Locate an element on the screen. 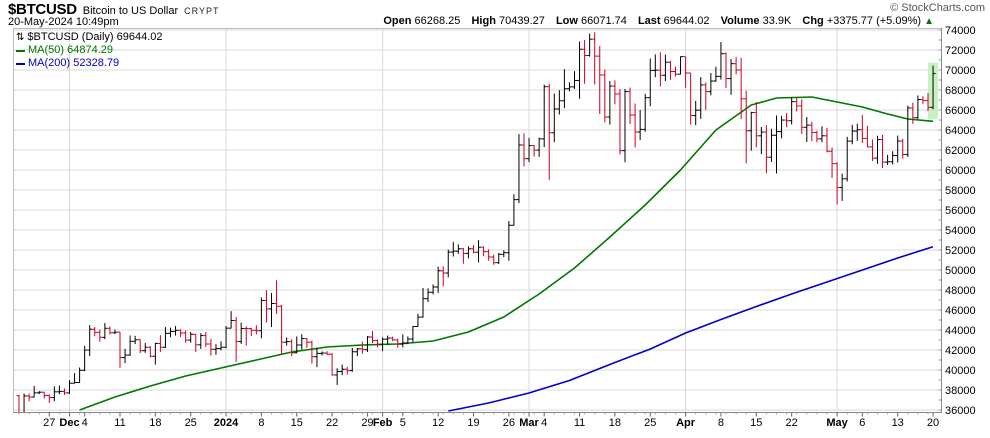  svg-text: 13 is located at coordinates (898, 423).